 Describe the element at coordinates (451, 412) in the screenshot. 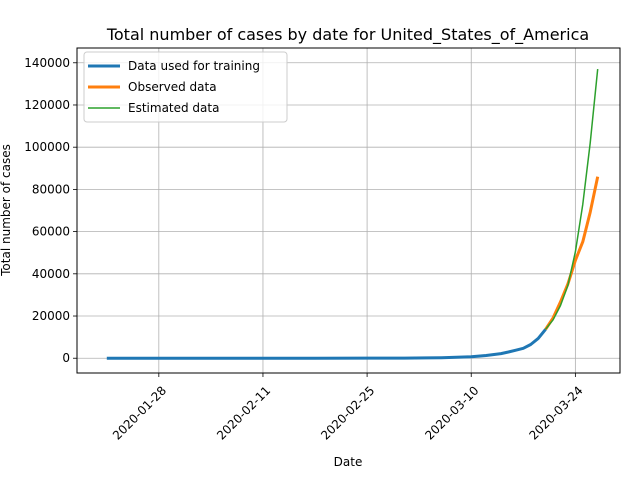

I see `x-tick-label: 2020-03-10` at that location.